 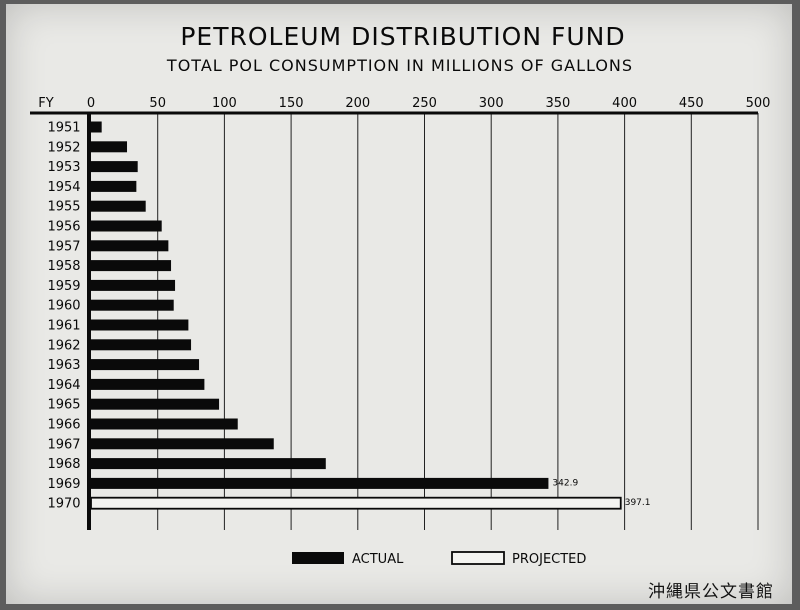 I want to click on category-label: 1966, so click(x=63, y=425).